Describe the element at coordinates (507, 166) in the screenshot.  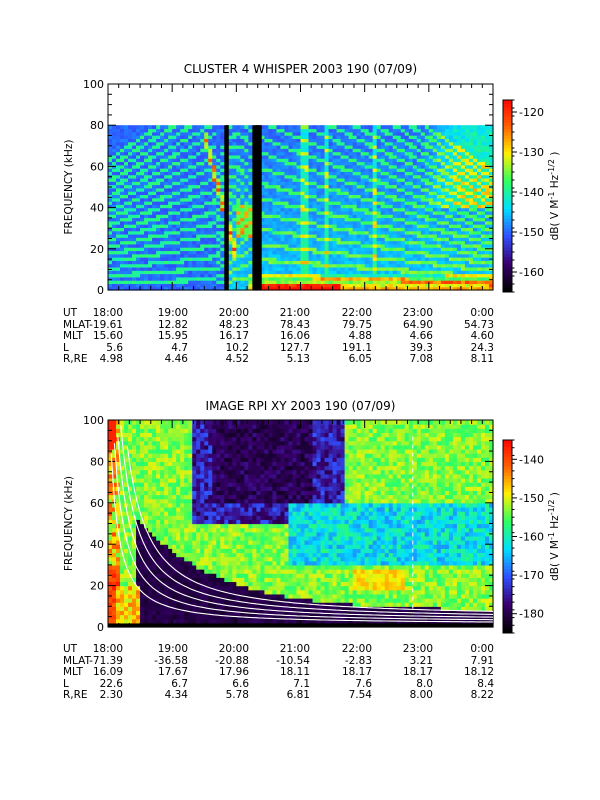
I see `colorbar-swatch` at that location.